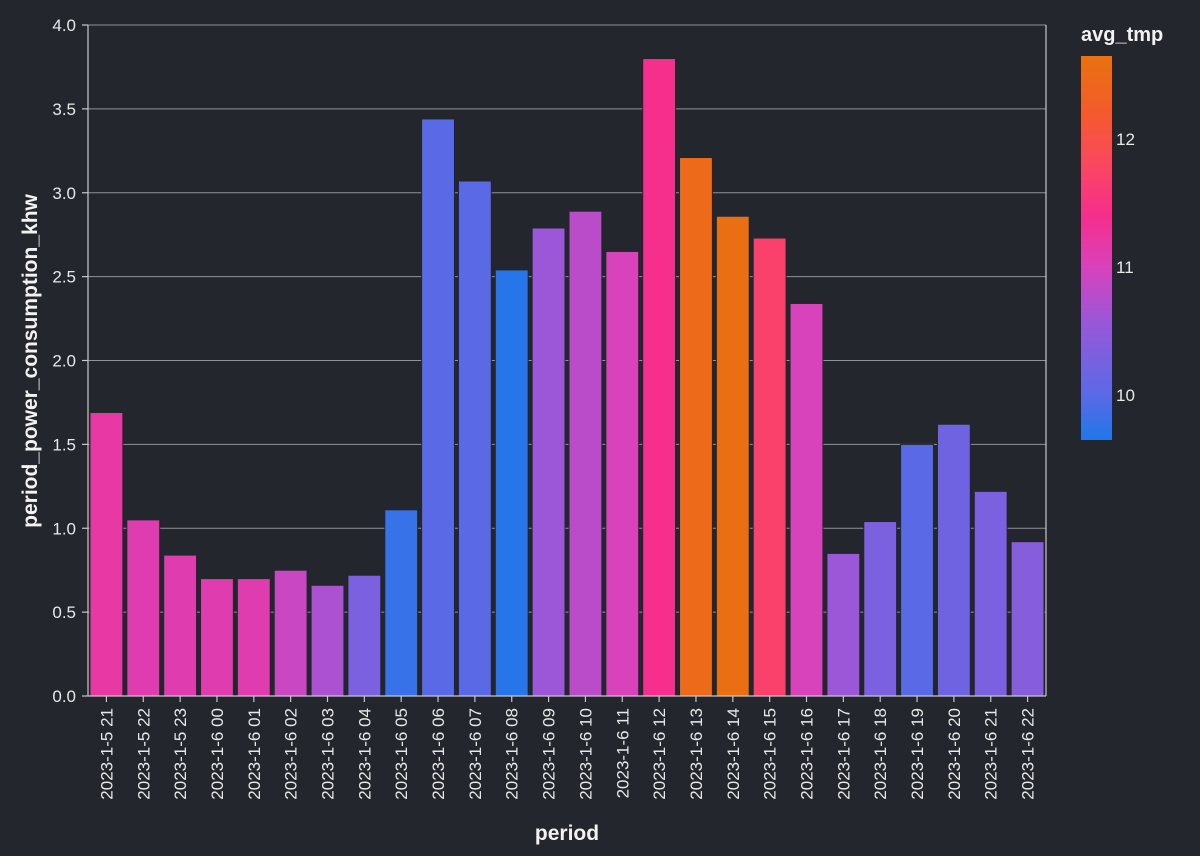 The height and width of the screenshot is (856, 1200). What do you see at coordinates (659, 754) in the screenshot?
I see `x-tick-label: 2023-1-6 12` at bounding box center [659, 754].